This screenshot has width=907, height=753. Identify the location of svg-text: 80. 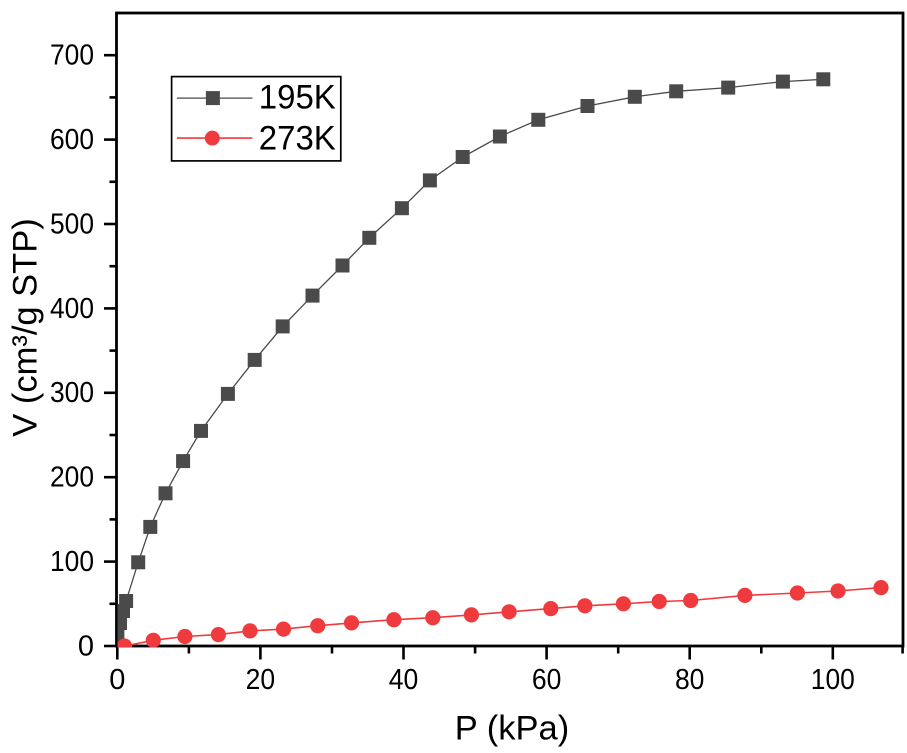
(690, 680).